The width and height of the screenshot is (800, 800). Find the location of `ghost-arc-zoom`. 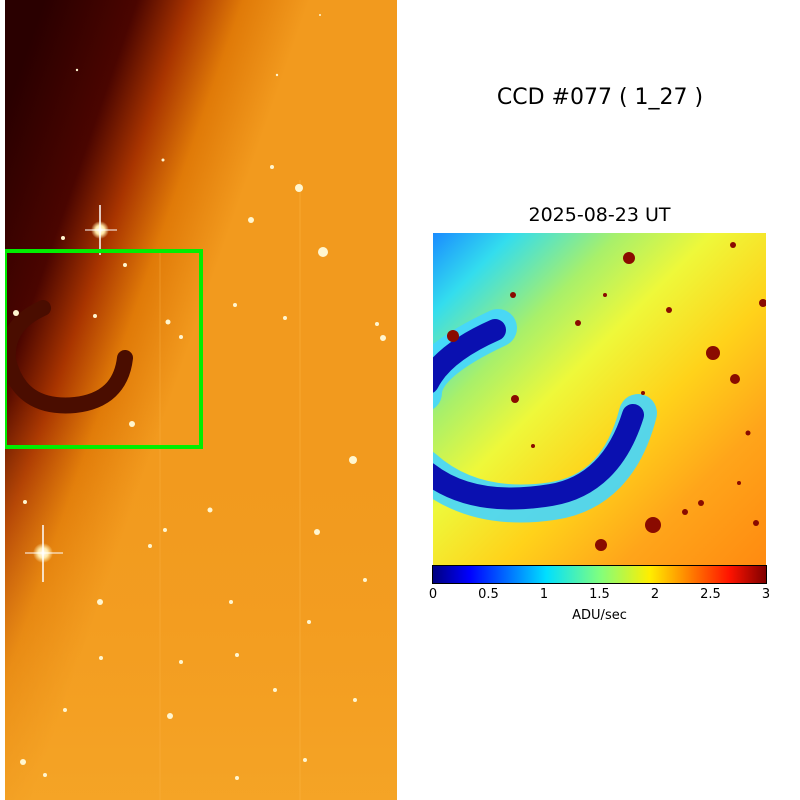

ghost-arc-zoom is located at coordinates (538, 414).